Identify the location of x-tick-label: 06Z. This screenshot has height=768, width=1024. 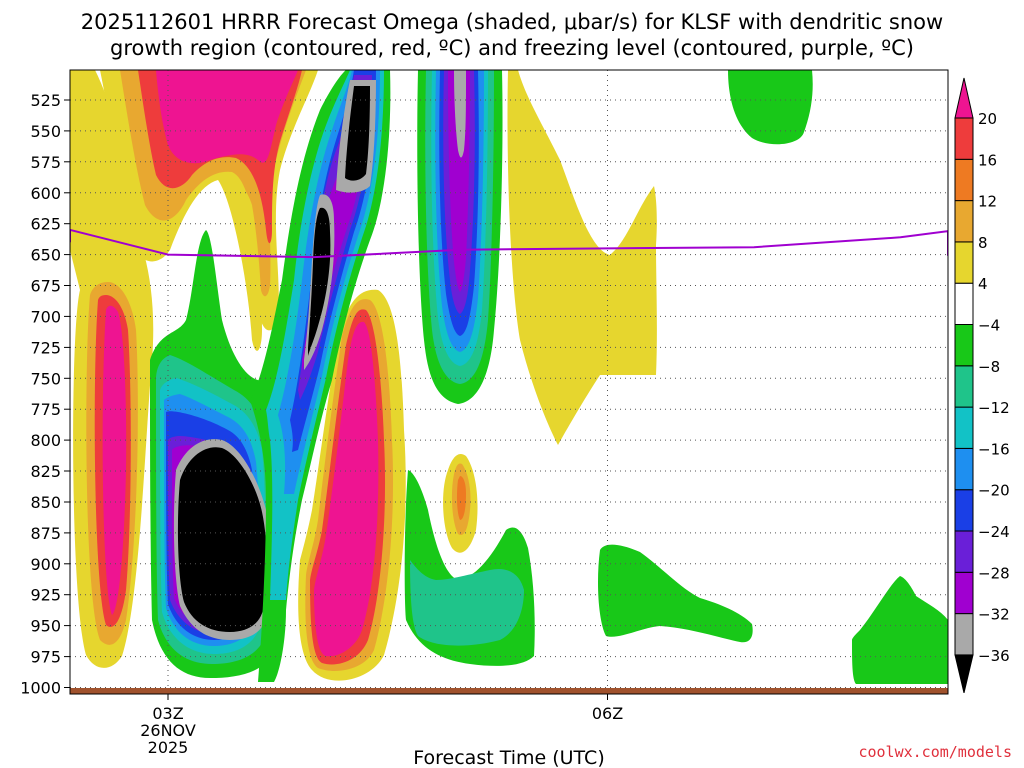
(607, 713).